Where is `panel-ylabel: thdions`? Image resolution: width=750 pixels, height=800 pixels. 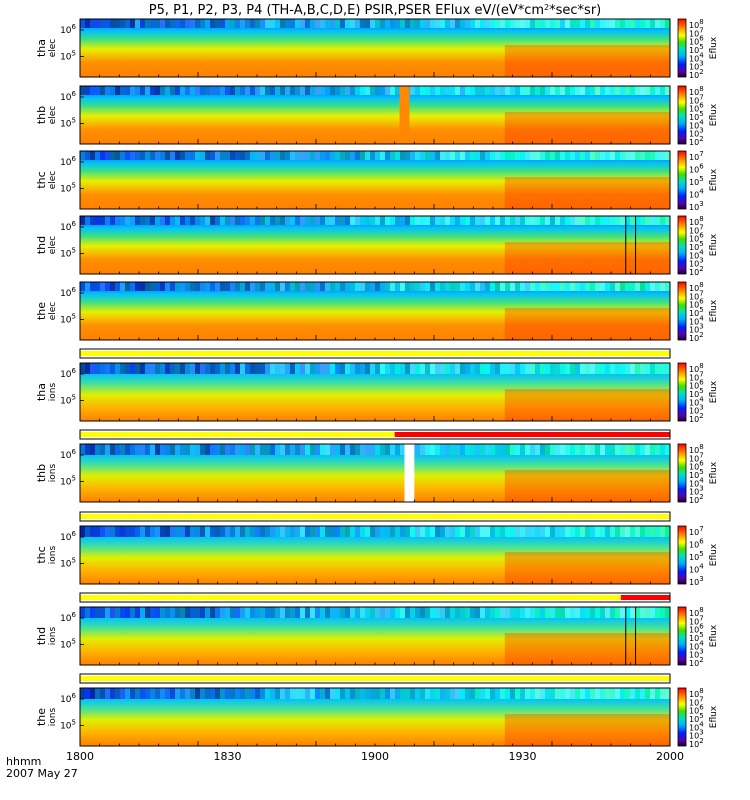
panel-ylabel: thdions is located at coordinates (46, 635).